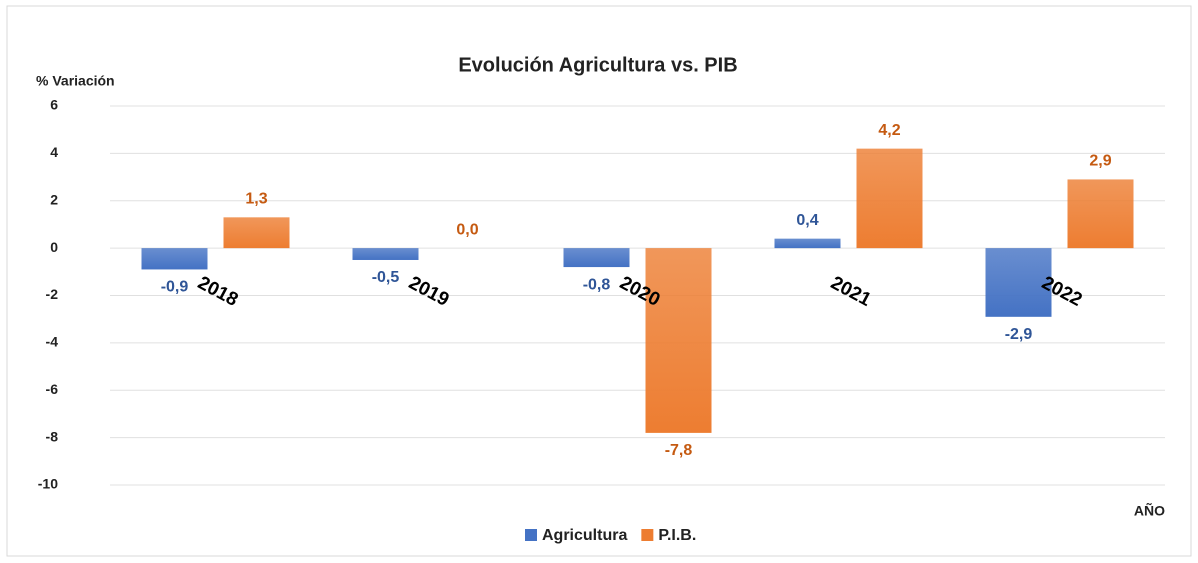  I want to click on value-label: 0,4, so click(807, 220).